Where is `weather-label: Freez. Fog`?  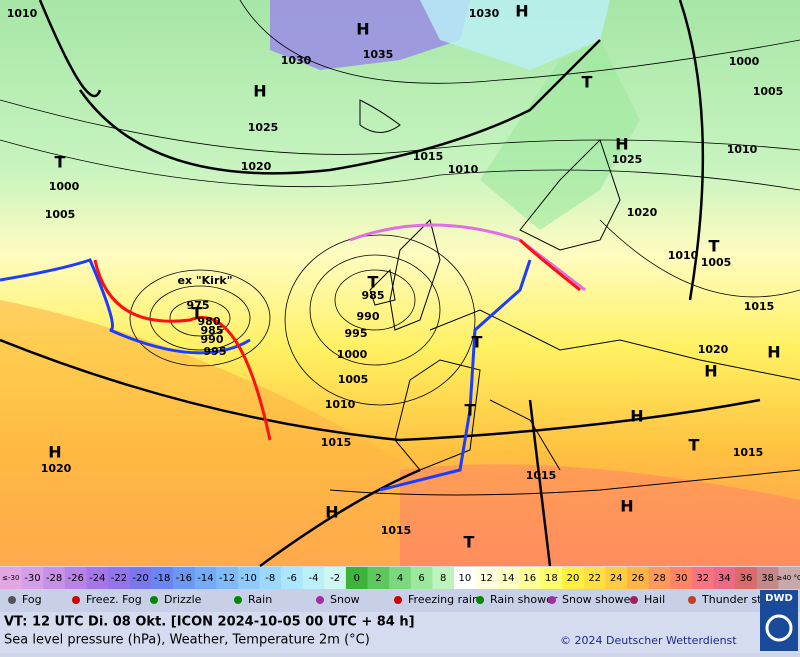
weather-label: Freez. Fog is located at coordinates (114, 599).